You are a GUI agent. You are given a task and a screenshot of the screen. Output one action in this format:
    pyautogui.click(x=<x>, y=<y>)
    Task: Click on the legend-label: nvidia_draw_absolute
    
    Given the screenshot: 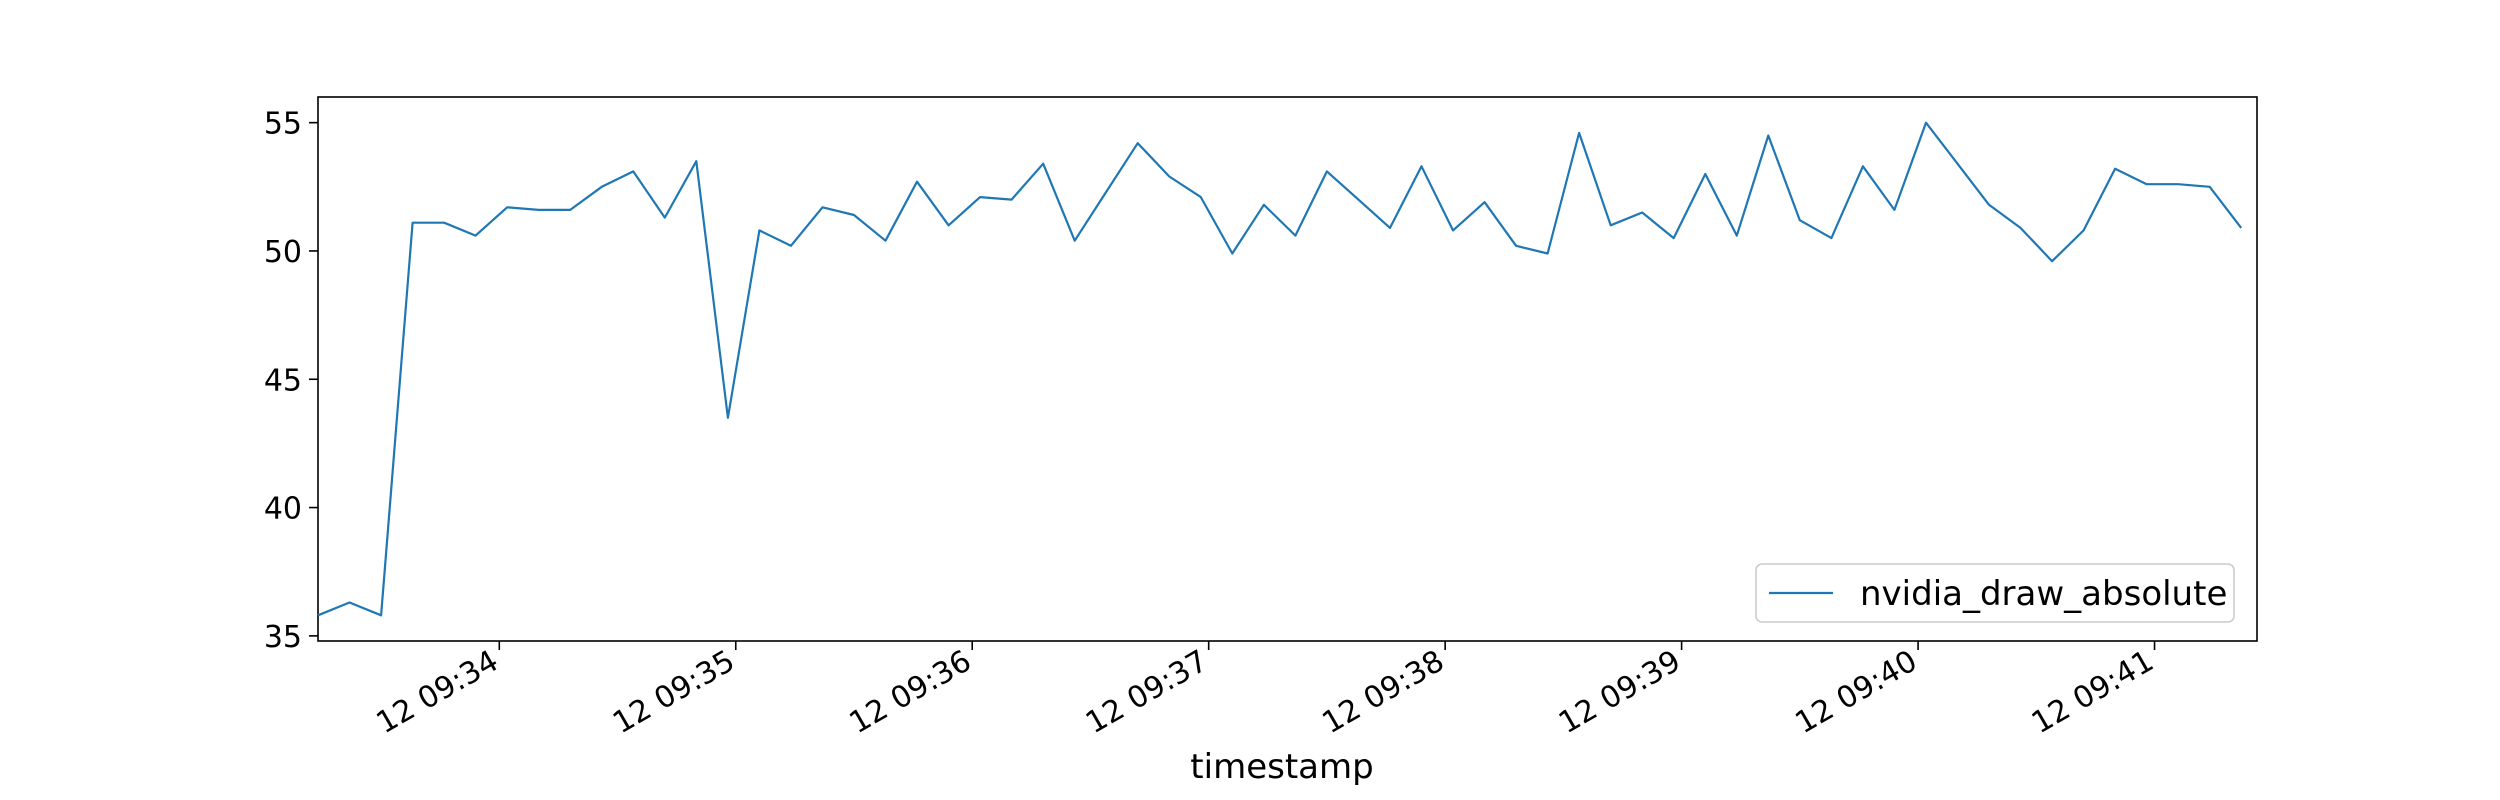 What is the action you would take?
    pyautogui.click(x=2043, y=594)
    